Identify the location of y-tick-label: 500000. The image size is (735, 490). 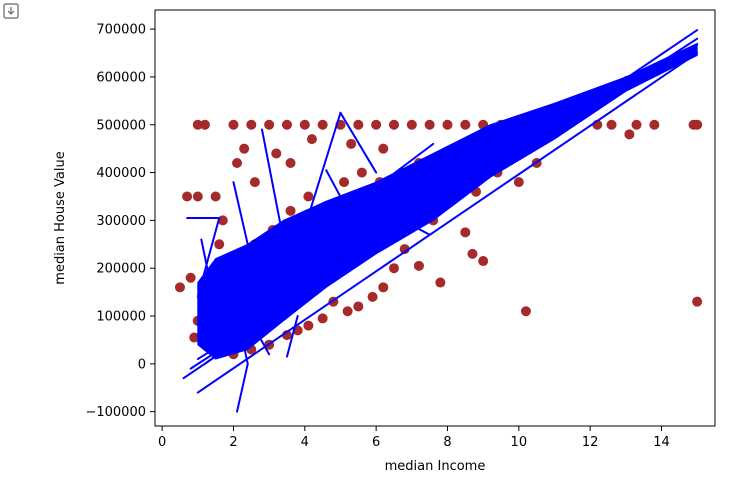
(121, 125).